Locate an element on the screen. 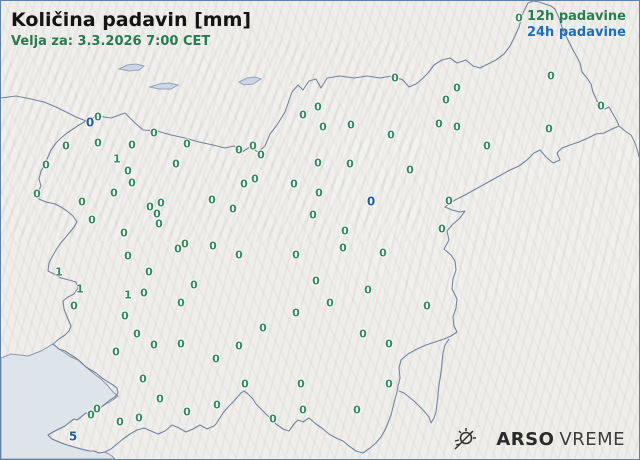 This screenshot has height=460, width=640. border-italy-austria is located at coordinates (44, 108).